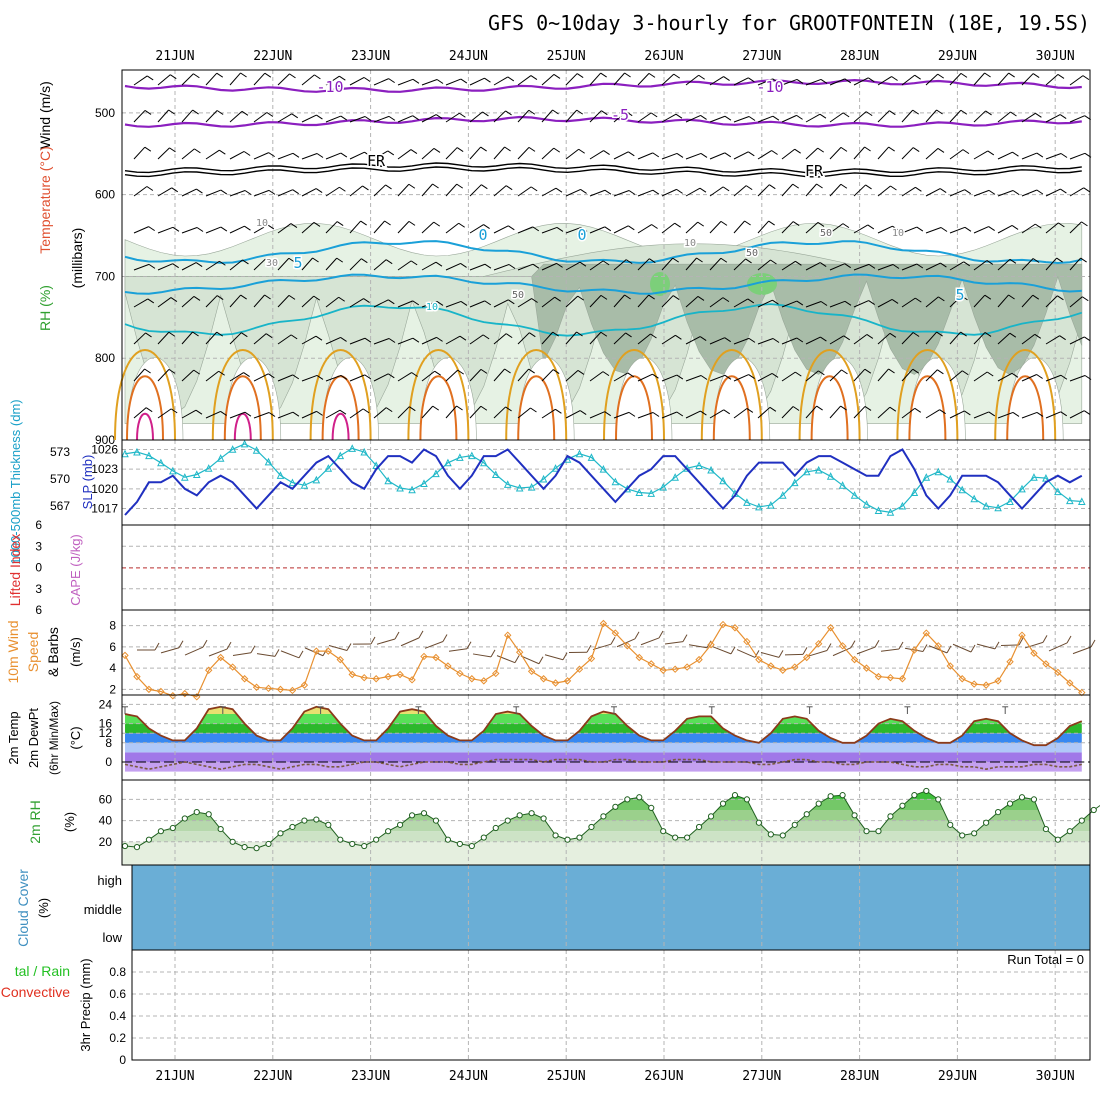  What do you see at coordinates (54, 738) in the screenshot?
I see `minmax-label: (6hr Min/Max)` at bounding box center [54, 738].